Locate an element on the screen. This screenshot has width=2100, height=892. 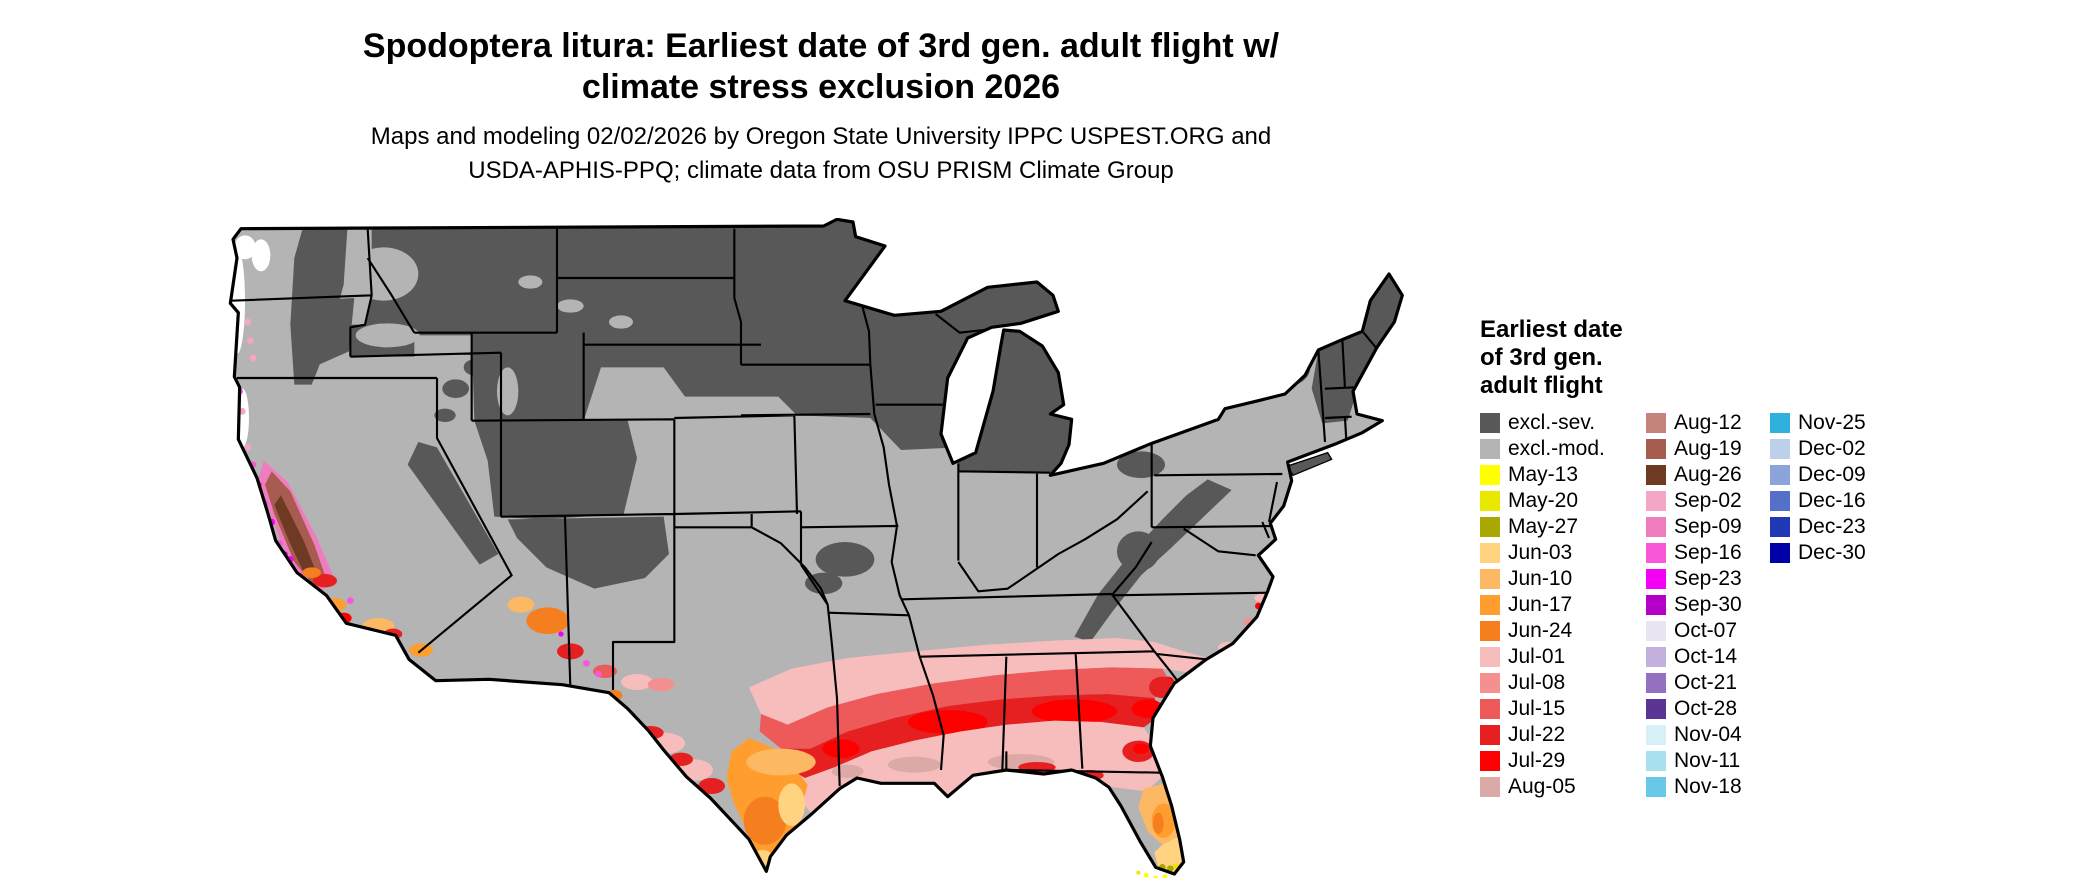
legend-row: Nov-11 is located at coordinates (1708, 761).